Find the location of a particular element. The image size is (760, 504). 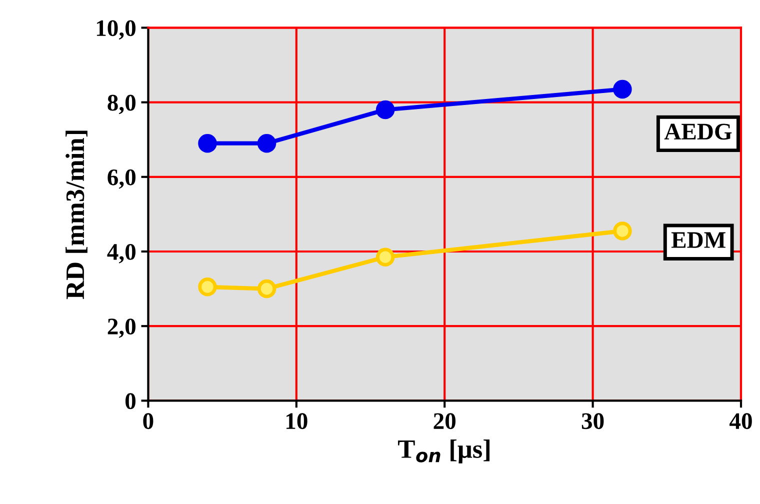

series-label: AEDG is located at coordinates (698, 132).